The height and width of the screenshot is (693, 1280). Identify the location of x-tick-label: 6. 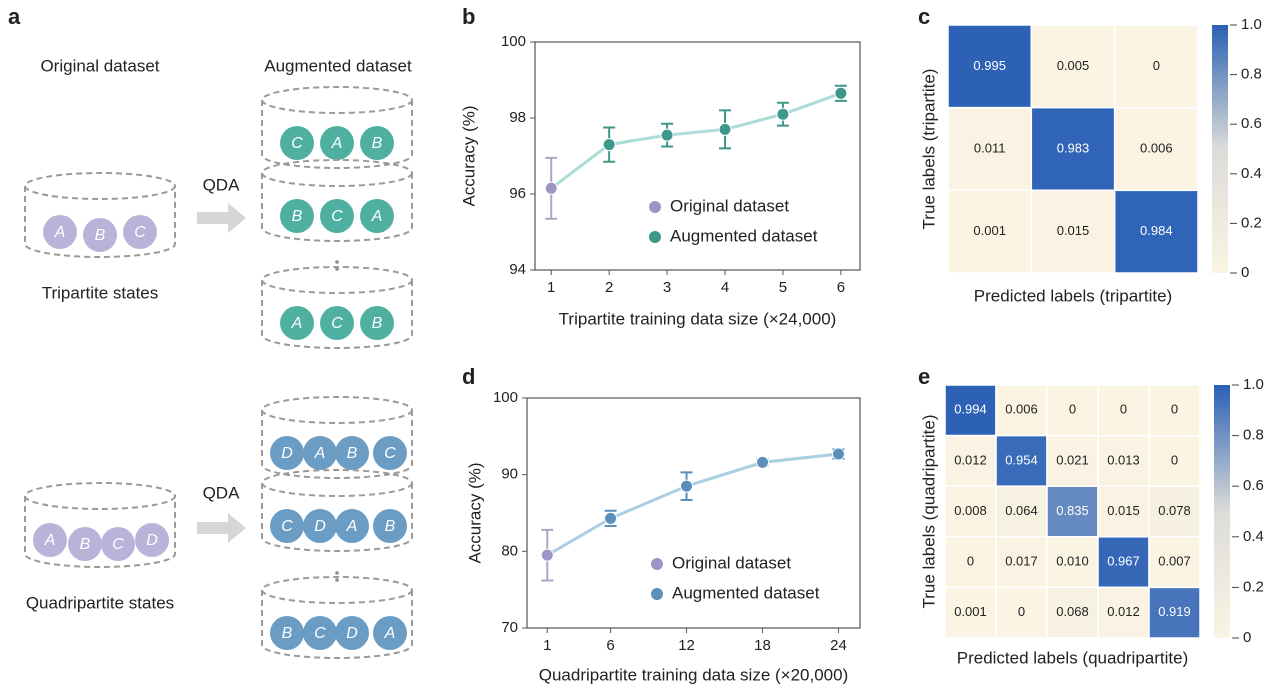
(610, 645).